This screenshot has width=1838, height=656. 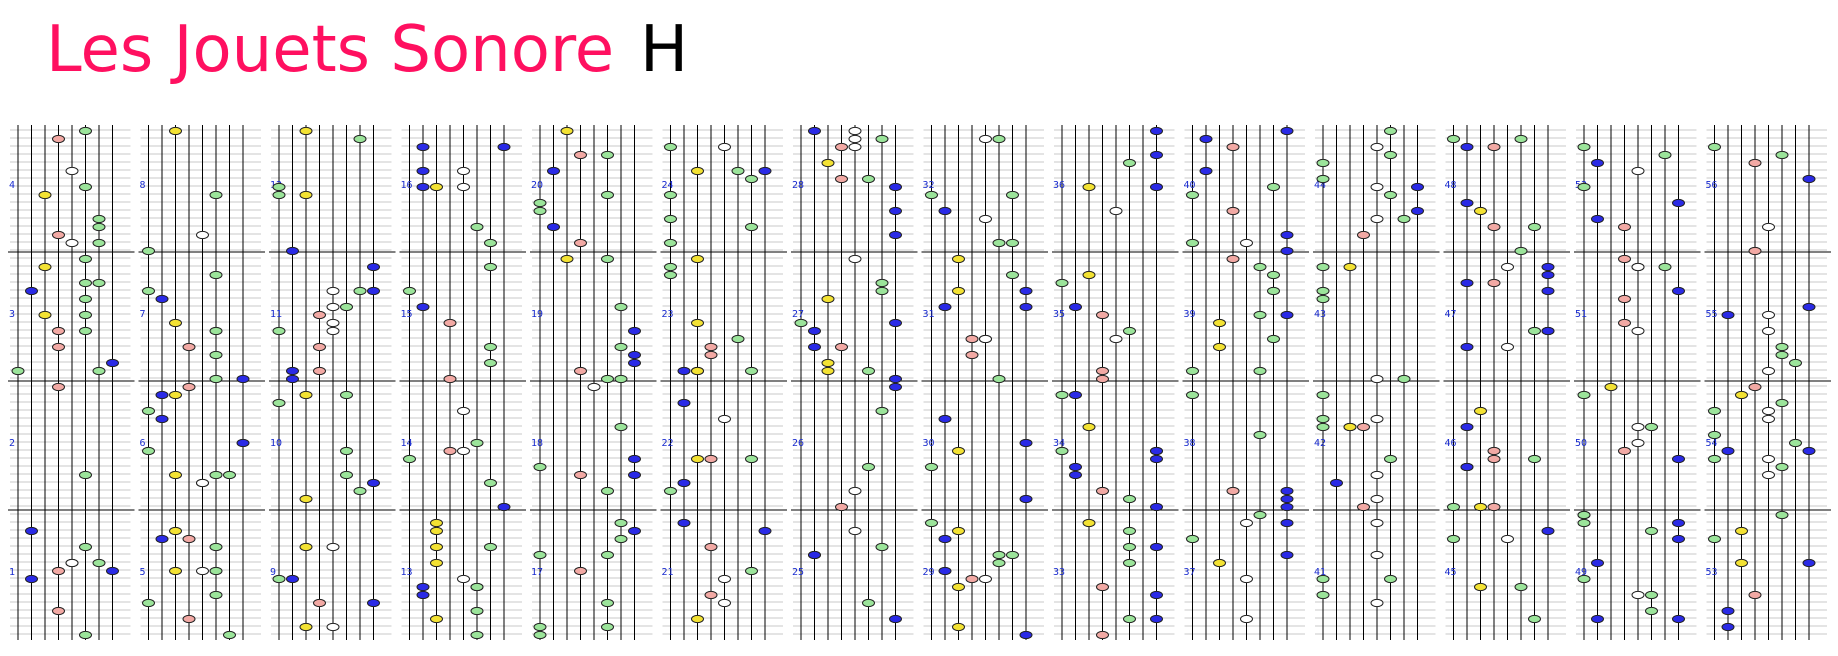 What do you see at coordinates (798, 314) in the screenshot?
I see `measure-number: 27` at bounding box center [798, 314].